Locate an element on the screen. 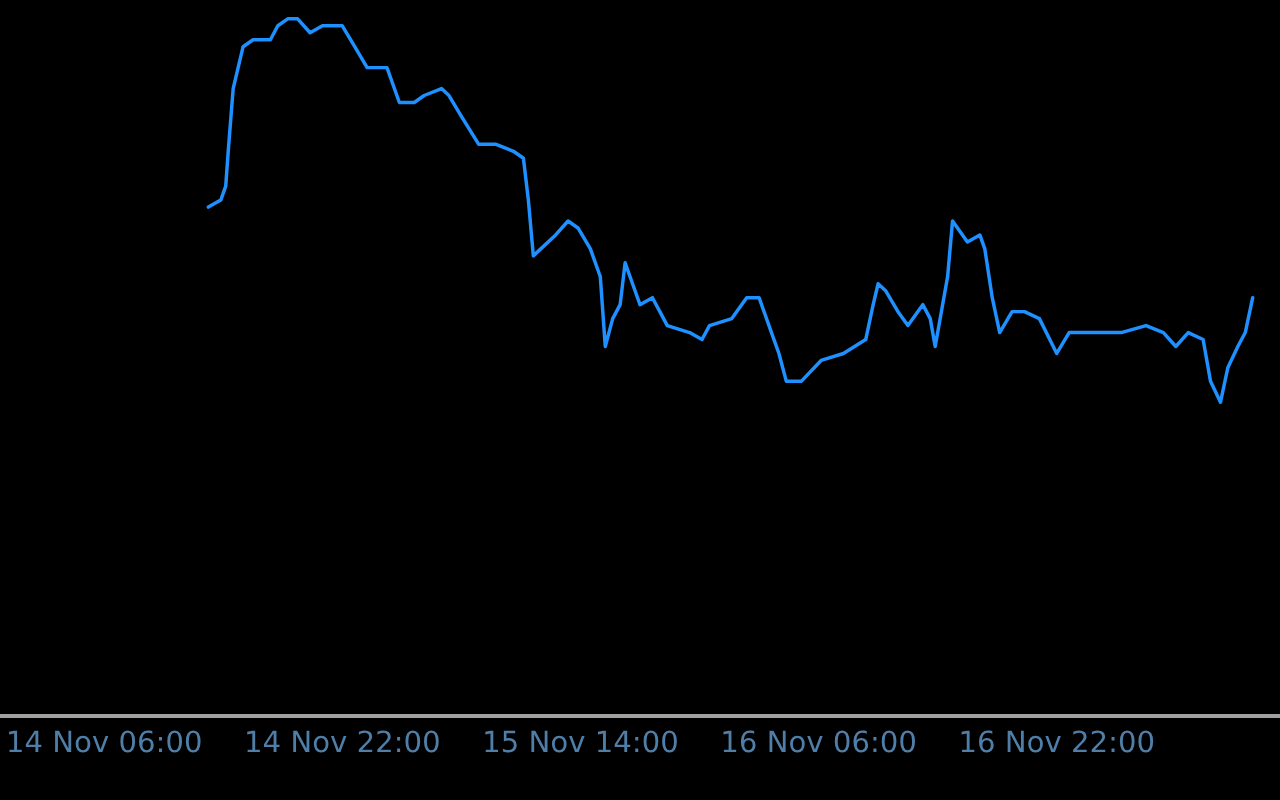 The height and width of the screenshot is (800, 1280). x-tick-label: 14 Nov 22:00 is located at coordinates (343, 741).